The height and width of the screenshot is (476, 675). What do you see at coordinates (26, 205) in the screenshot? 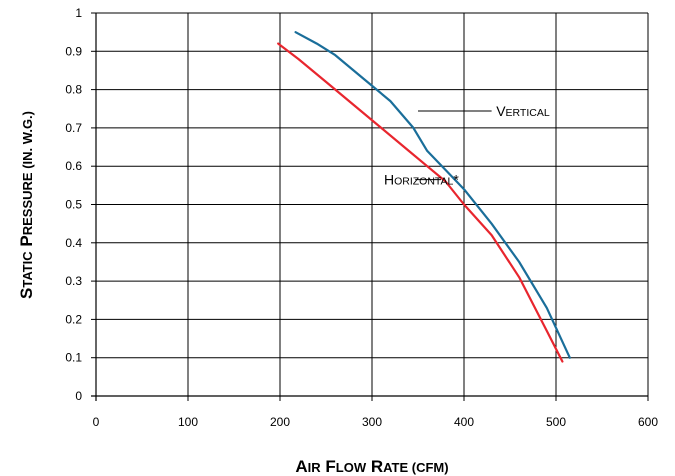
I see `y-axis-title: STATIC PRESSURE (IN. W.G.)` at bounding box center [26, 205].